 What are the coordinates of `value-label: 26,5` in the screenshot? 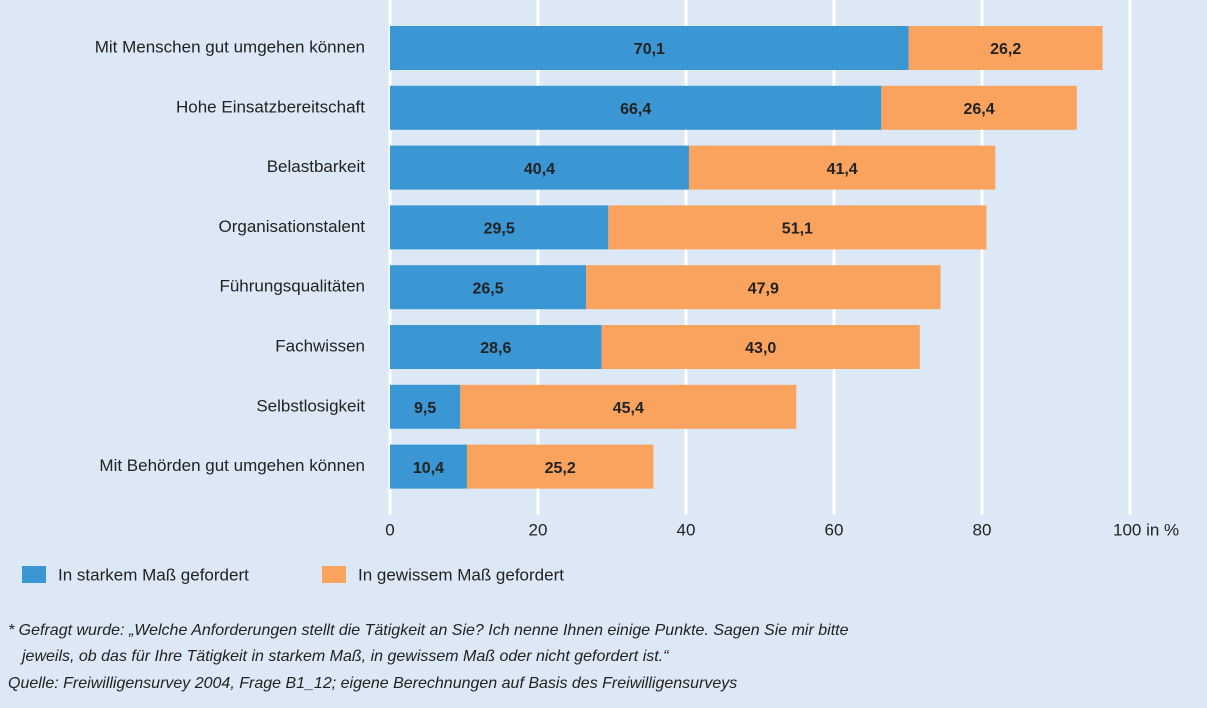 It's located at (487, 288).